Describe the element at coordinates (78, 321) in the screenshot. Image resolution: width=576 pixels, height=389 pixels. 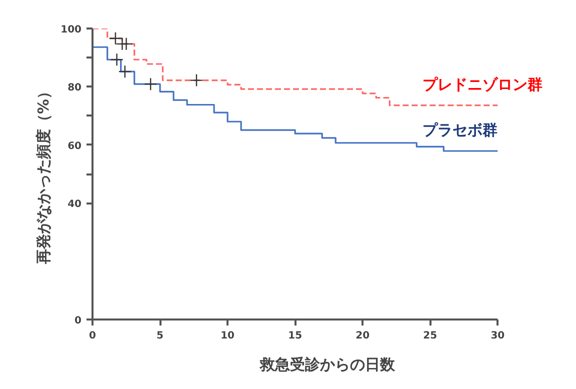
I see `y-tick-label: 0` at that location.